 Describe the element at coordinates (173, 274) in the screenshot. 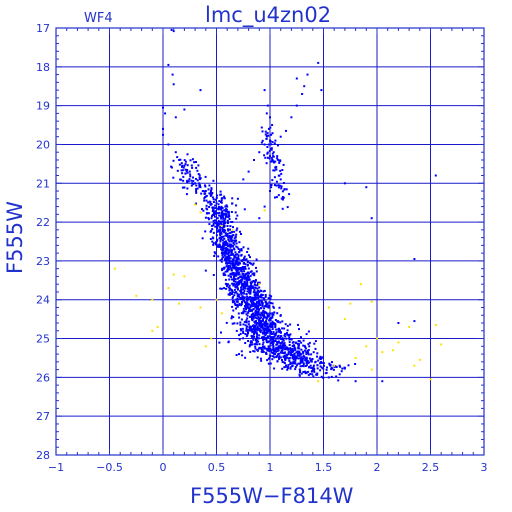

I see `data-point-secondary` at that location.